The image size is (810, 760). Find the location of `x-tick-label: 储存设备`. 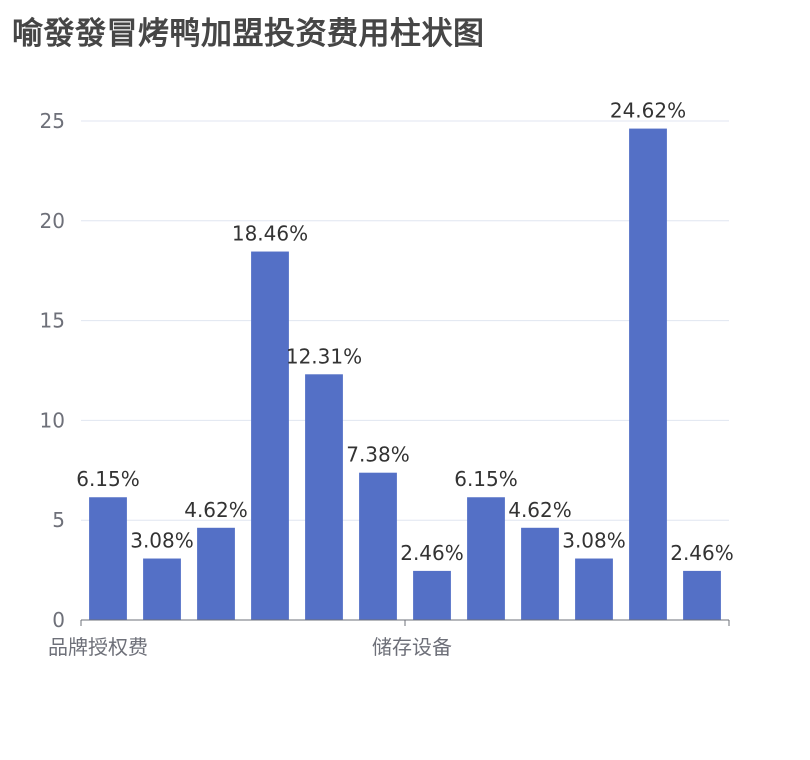

x-tick-label: 储存设备 is located at coordinates (412, 647).